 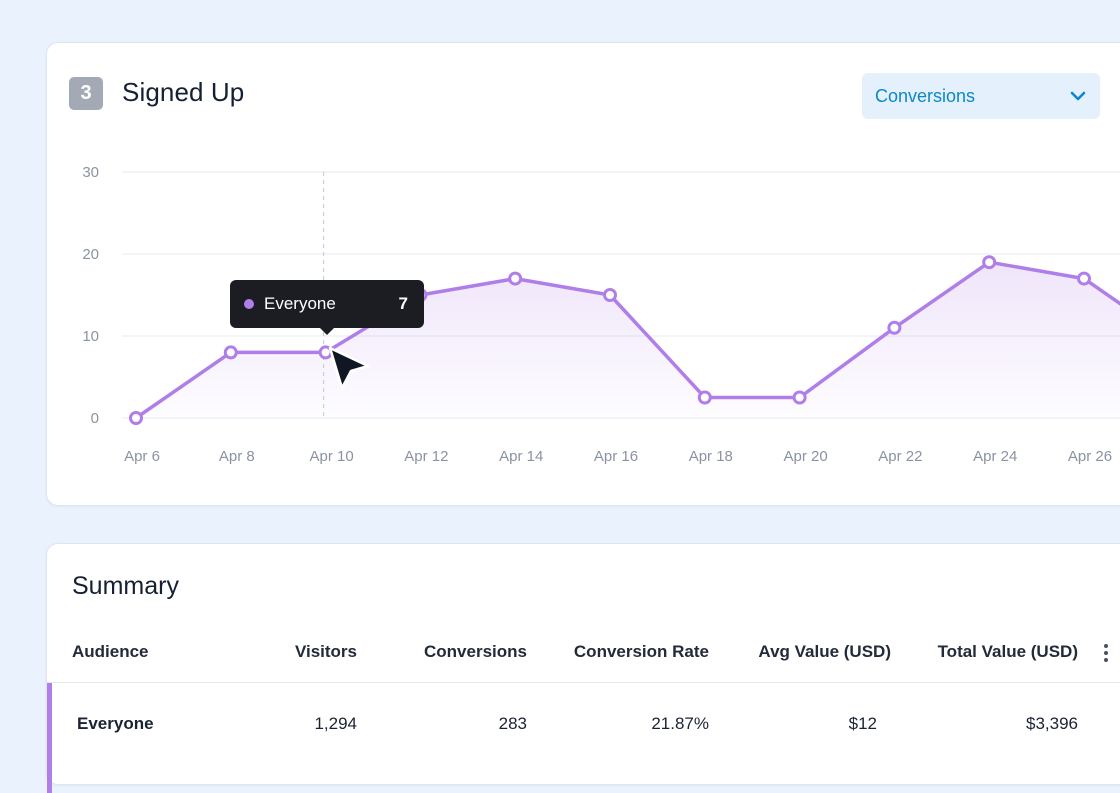 What do you see at coordinates (641, 651) in the screenshot?
I see `column-header-conversion-rate: Conversion Rate` at bounding box center [641, 651].